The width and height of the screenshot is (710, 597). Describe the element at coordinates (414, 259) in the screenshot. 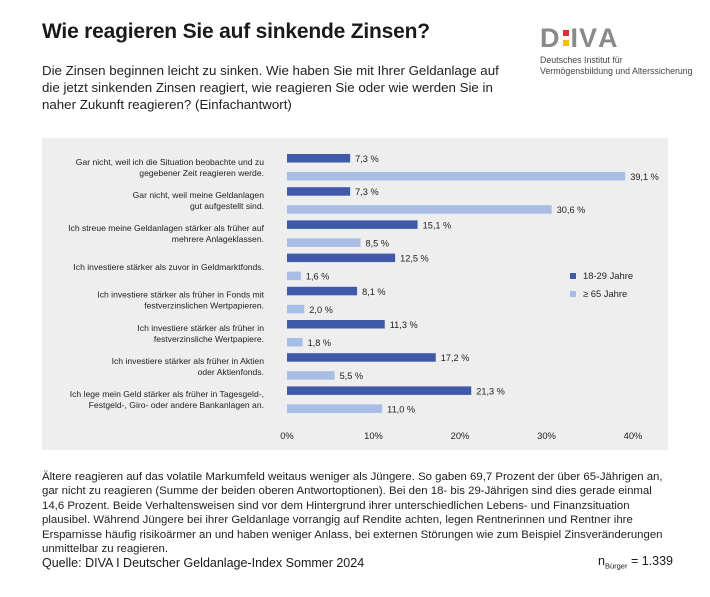

I see `data-label: 12,5 %` at that location.